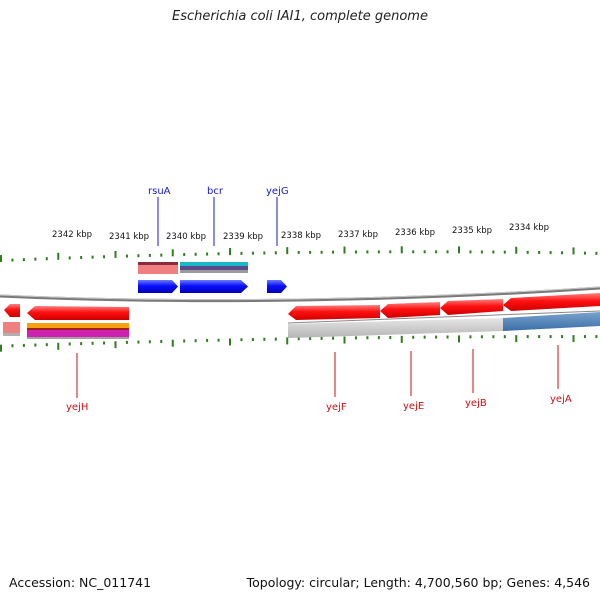 Image resolution: width=600 pixels, height=600 pixels. What do you see at coordinates (277, 191) in the screenshot?
I see `gene-label-yejG: yejG` at bounding box center [277, 191].